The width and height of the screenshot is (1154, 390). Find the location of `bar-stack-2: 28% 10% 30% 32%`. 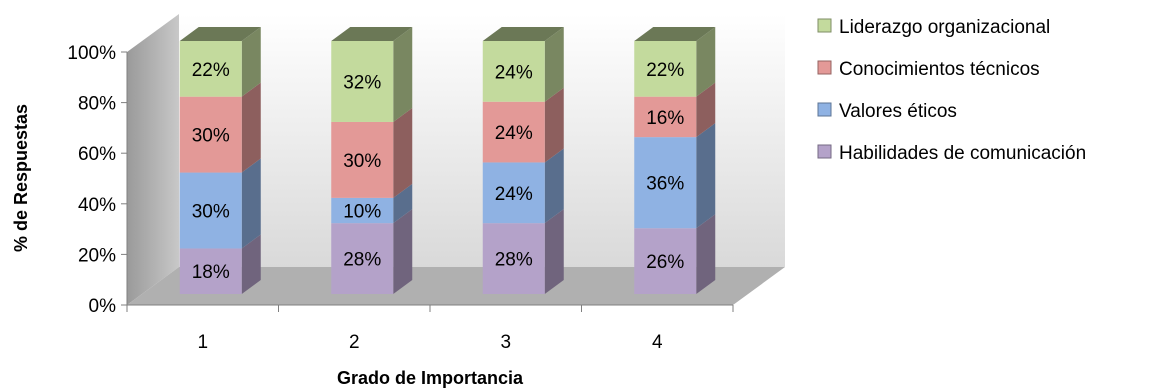

bar-stack-2: 28% 10% 30% 32% is located at coordinates (372, 160).